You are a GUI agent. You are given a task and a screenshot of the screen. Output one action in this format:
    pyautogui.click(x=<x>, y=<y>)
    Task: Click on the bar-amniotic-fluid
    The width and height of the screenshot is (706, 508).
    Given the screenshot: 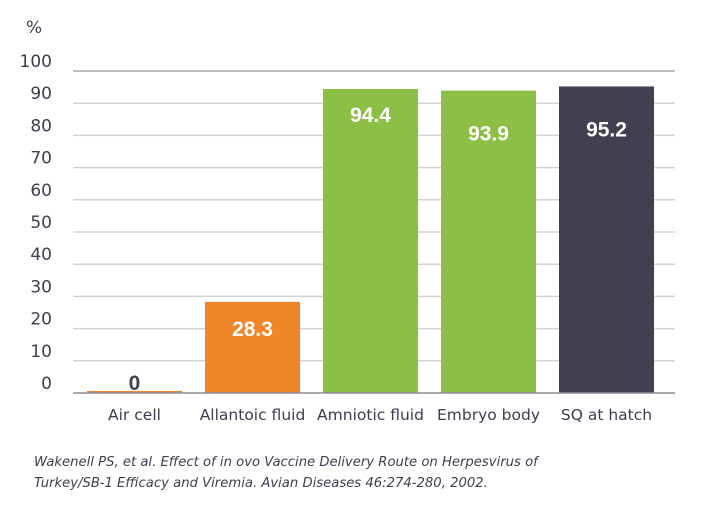 What is the action you would take?
    pyautogui.click(x=370, y=241)
    